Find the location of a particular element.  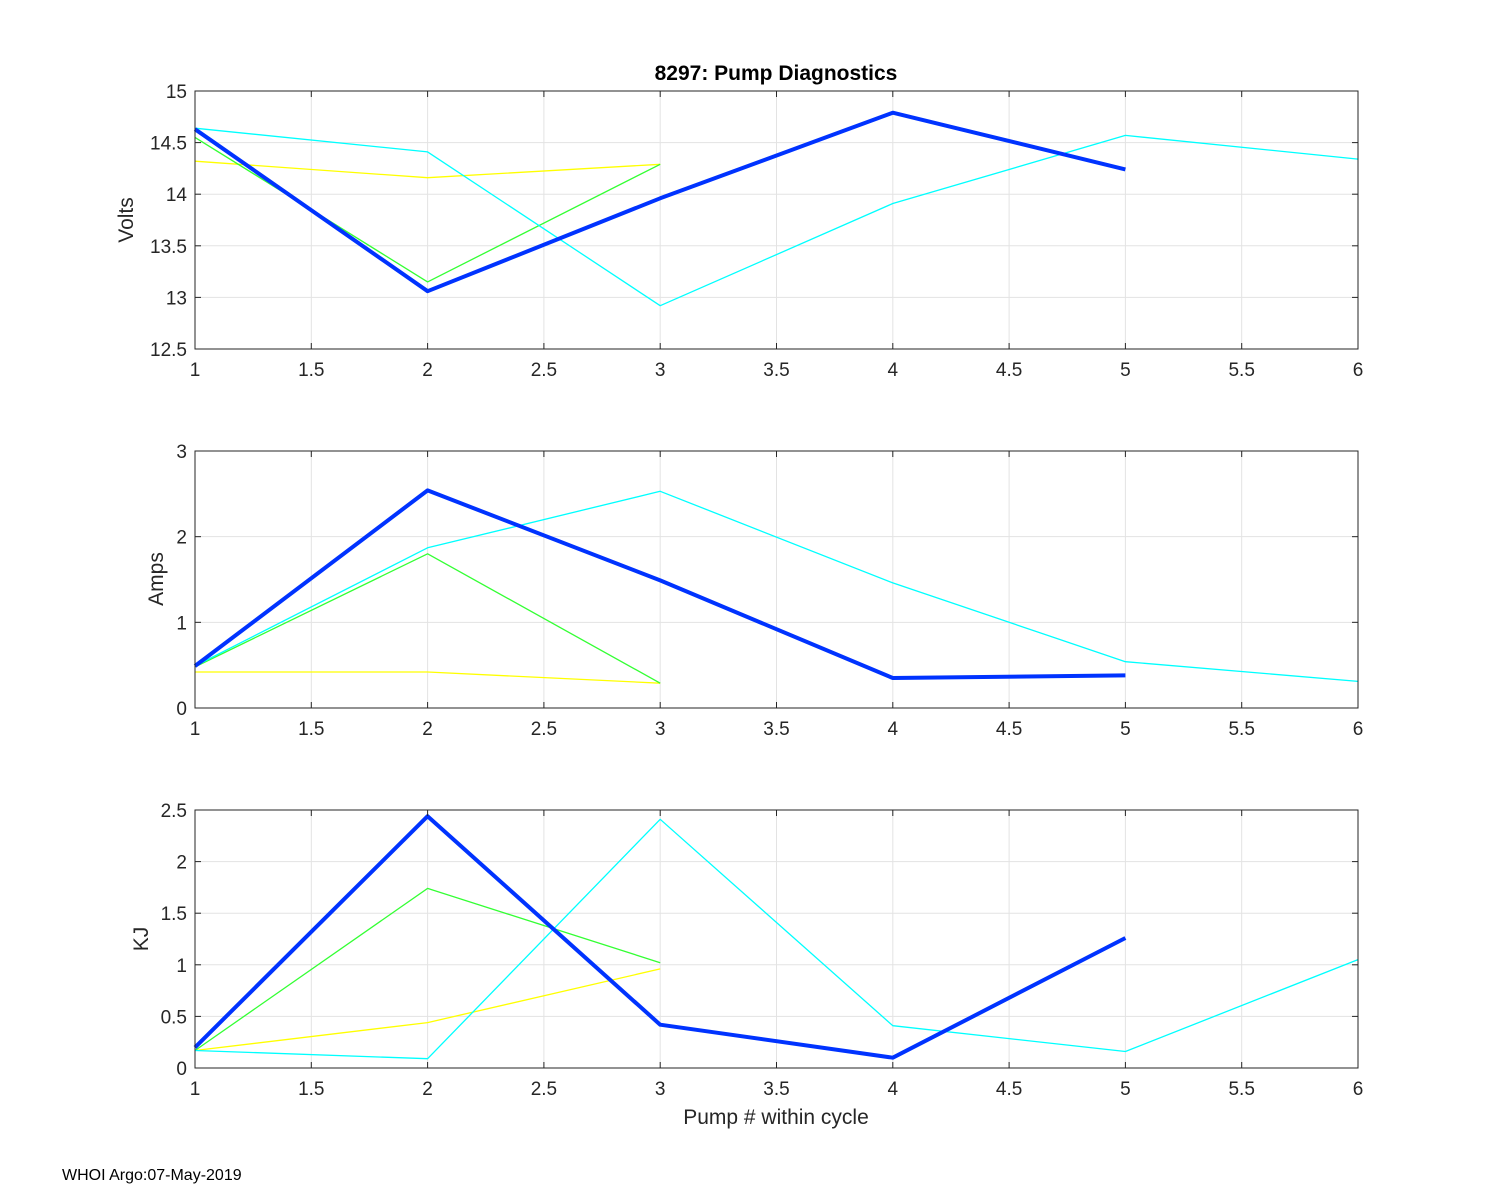

volts-y-tick-label: 14.5 is located at coordinates (168, 144).